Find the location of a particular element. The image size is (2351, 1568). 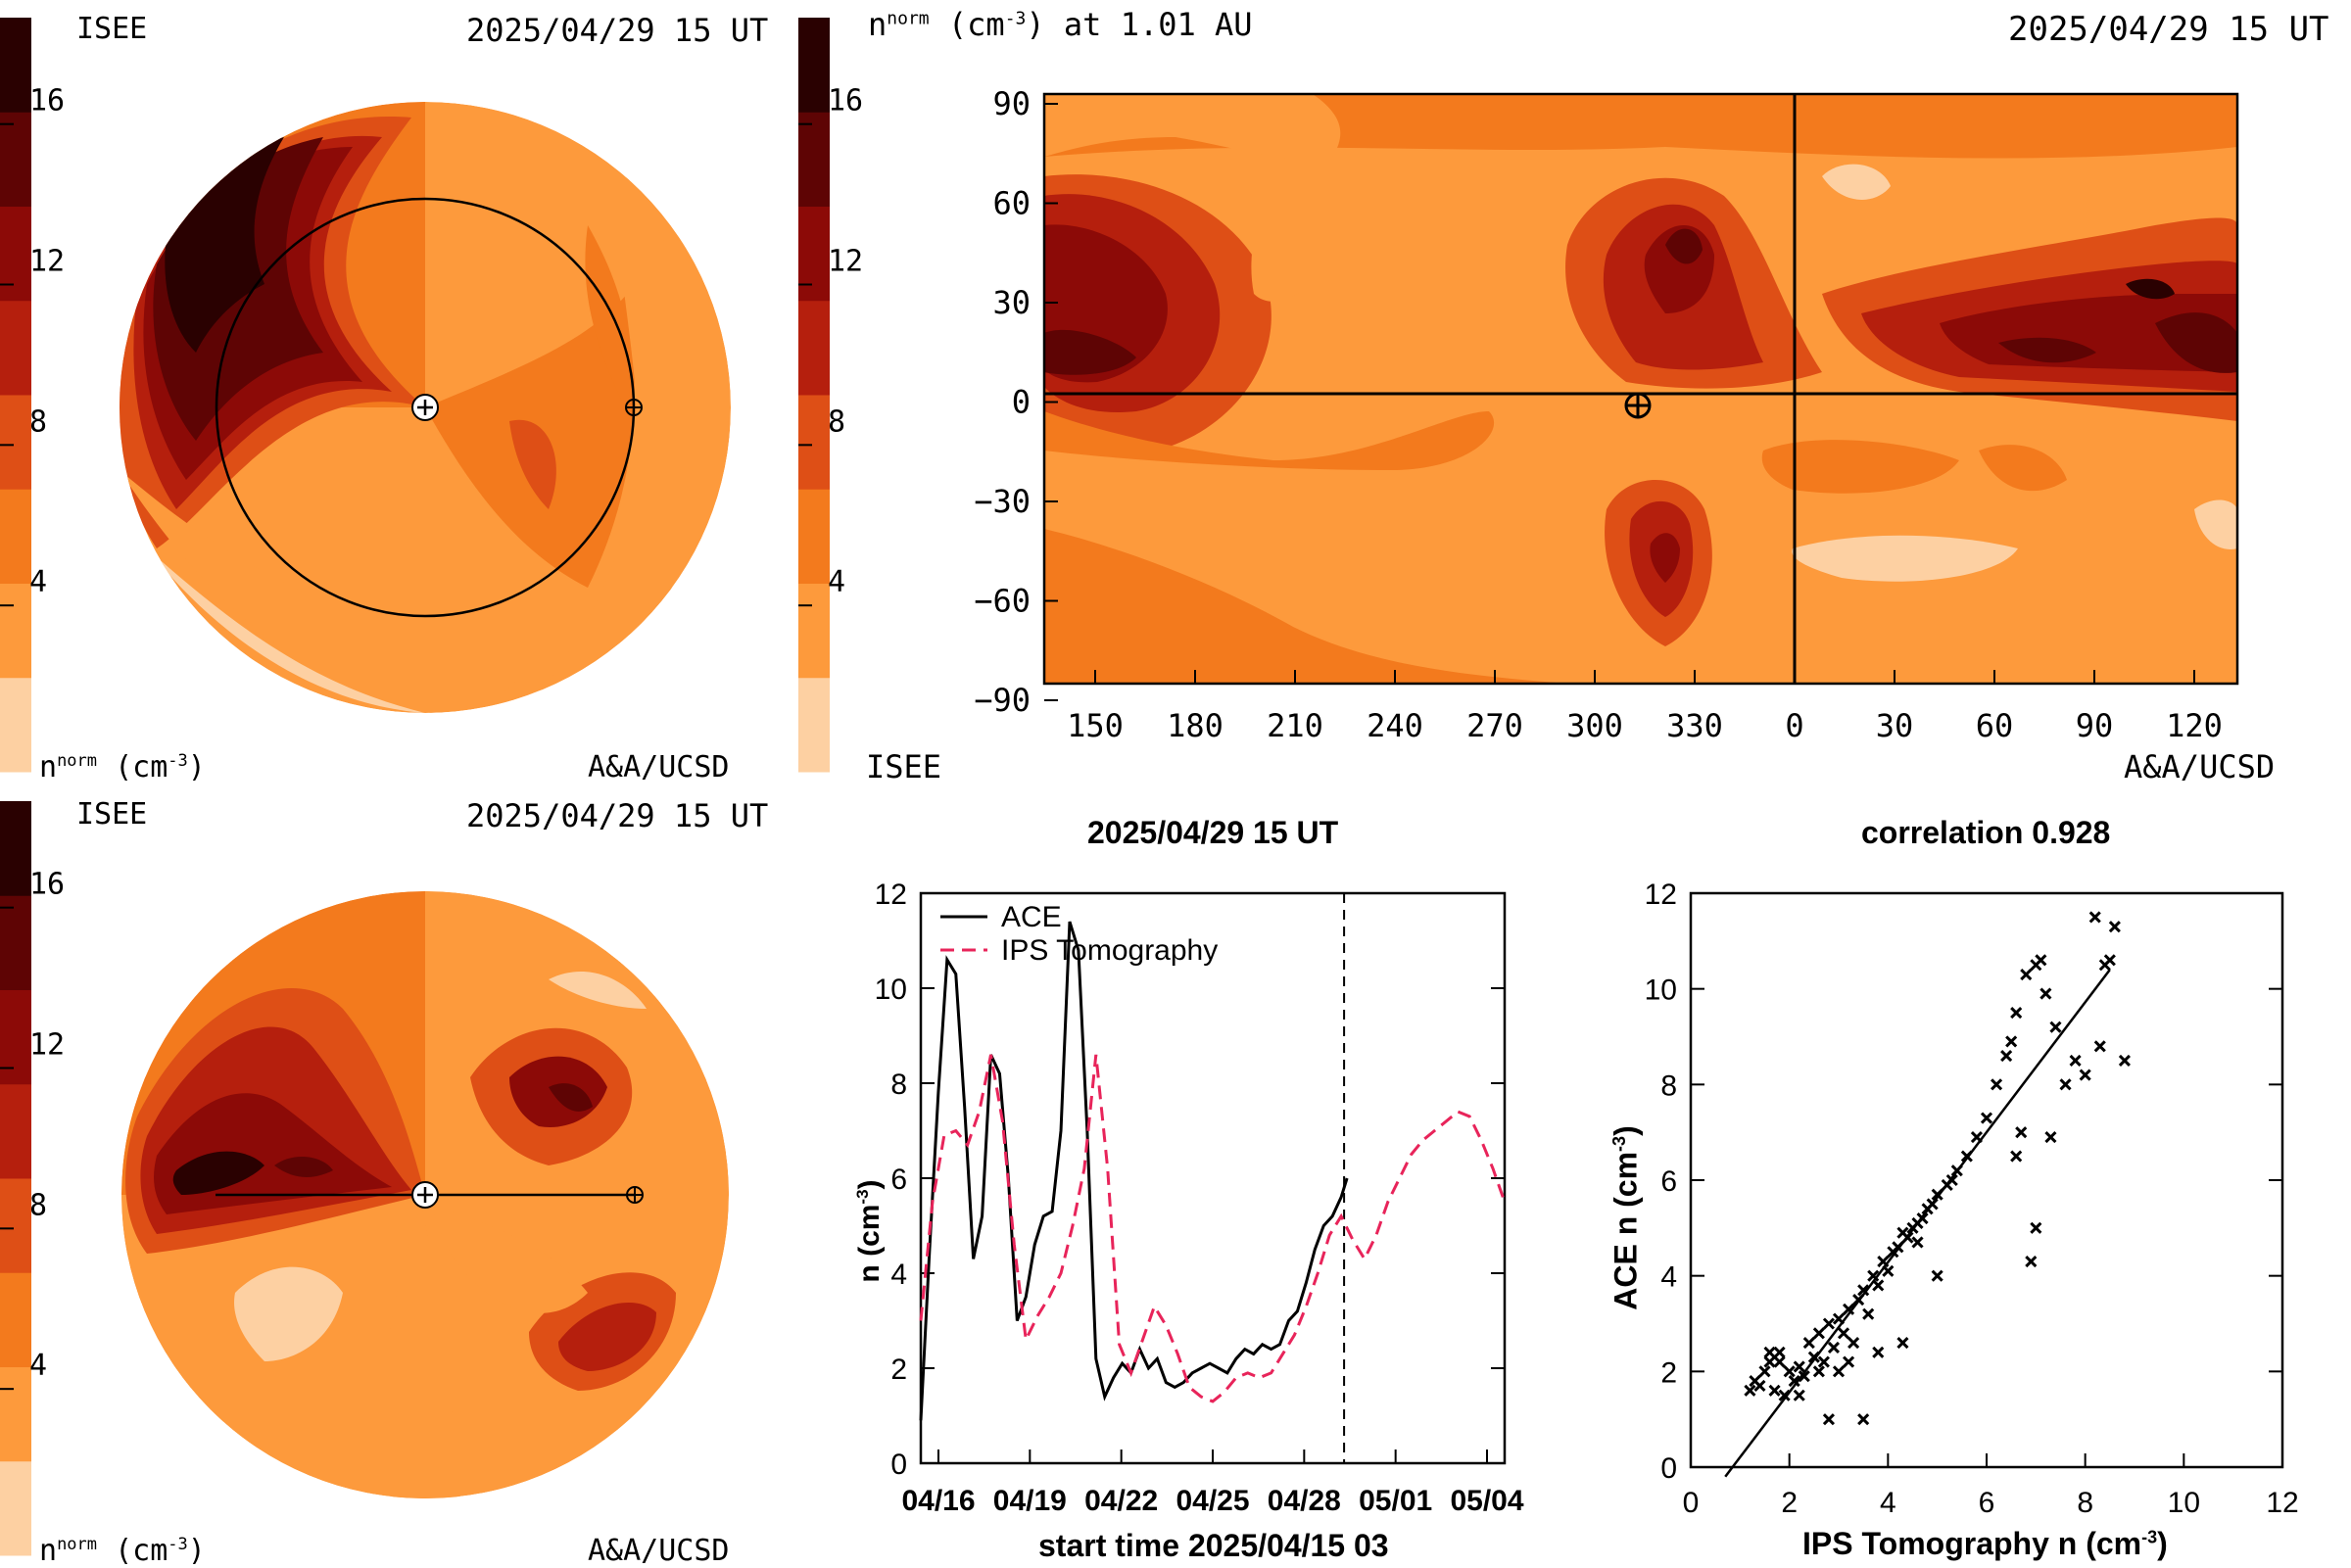

map-credit: A&A/UCSD is located at coordinates (2200, 767).